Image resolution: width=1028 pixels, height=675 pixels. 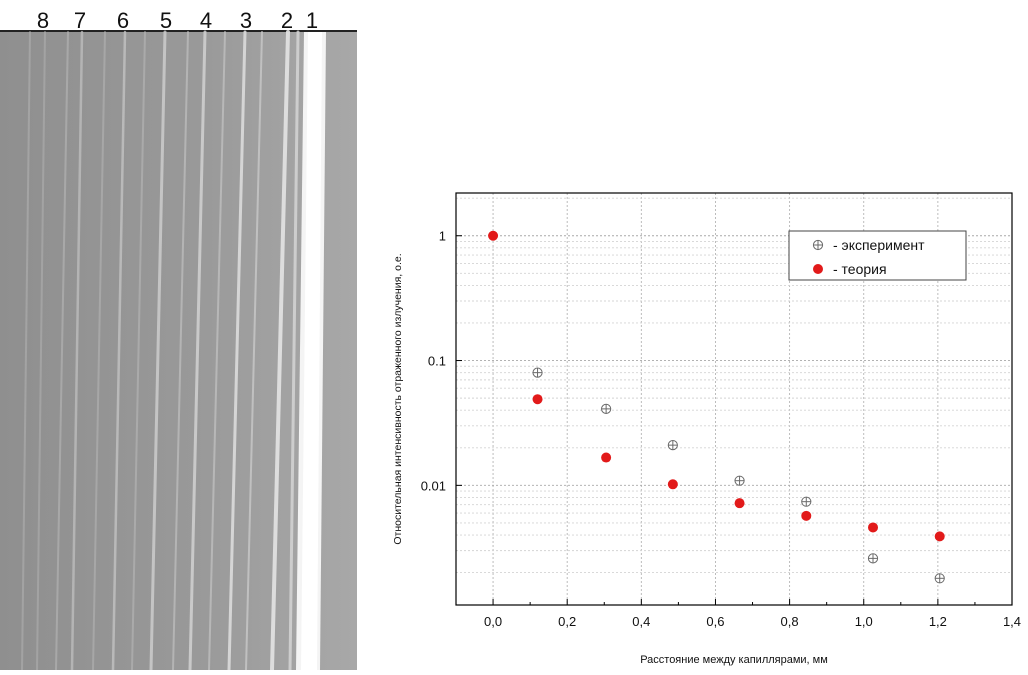 I want to click on legend: - эксперимент - теория, so click(x=877, y=255).